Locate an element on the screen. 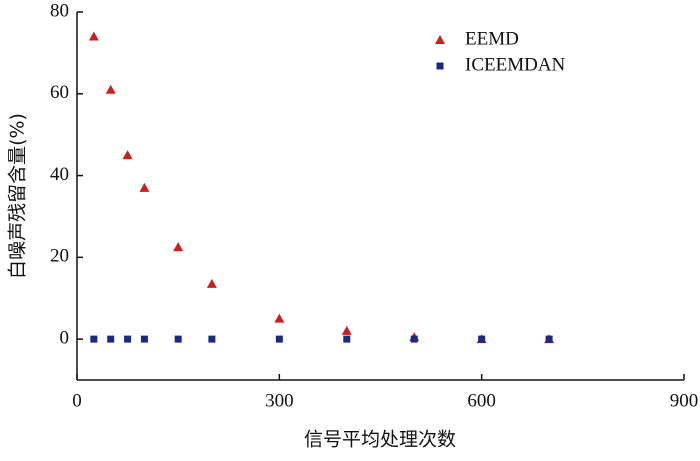 The width and height of the screenshot is (700, 461). legend-label: EEMD is located at coordinates (492, 38).